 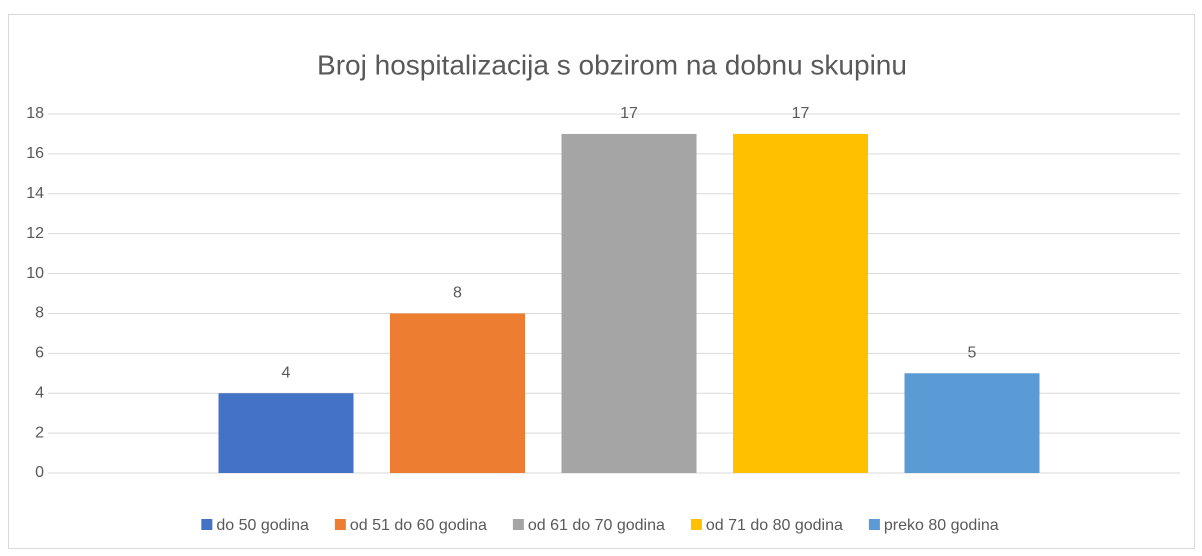 I want to click on y-tick-label: 6, so click(x=39, y=353).